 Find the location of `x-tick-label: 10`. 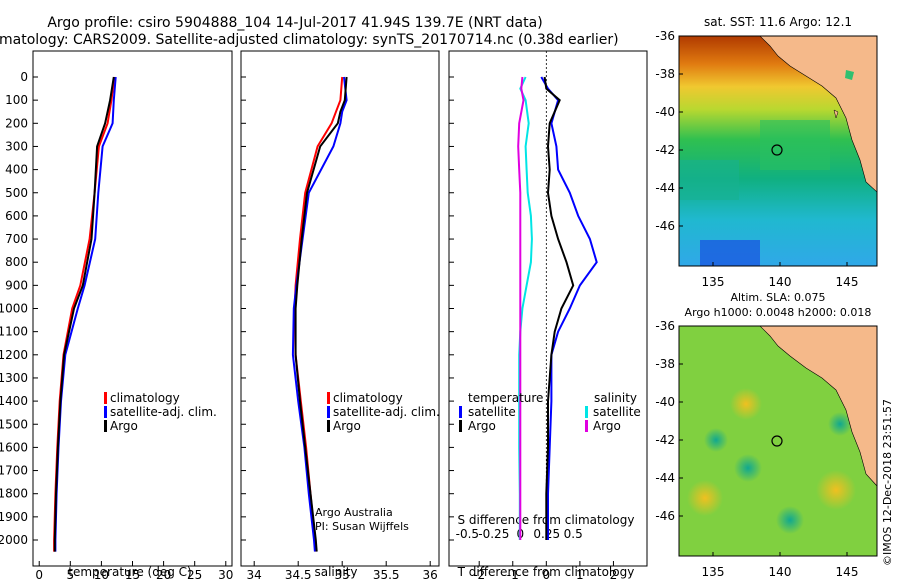

x-tick-label: 10 is located at coordinates (101, 574).